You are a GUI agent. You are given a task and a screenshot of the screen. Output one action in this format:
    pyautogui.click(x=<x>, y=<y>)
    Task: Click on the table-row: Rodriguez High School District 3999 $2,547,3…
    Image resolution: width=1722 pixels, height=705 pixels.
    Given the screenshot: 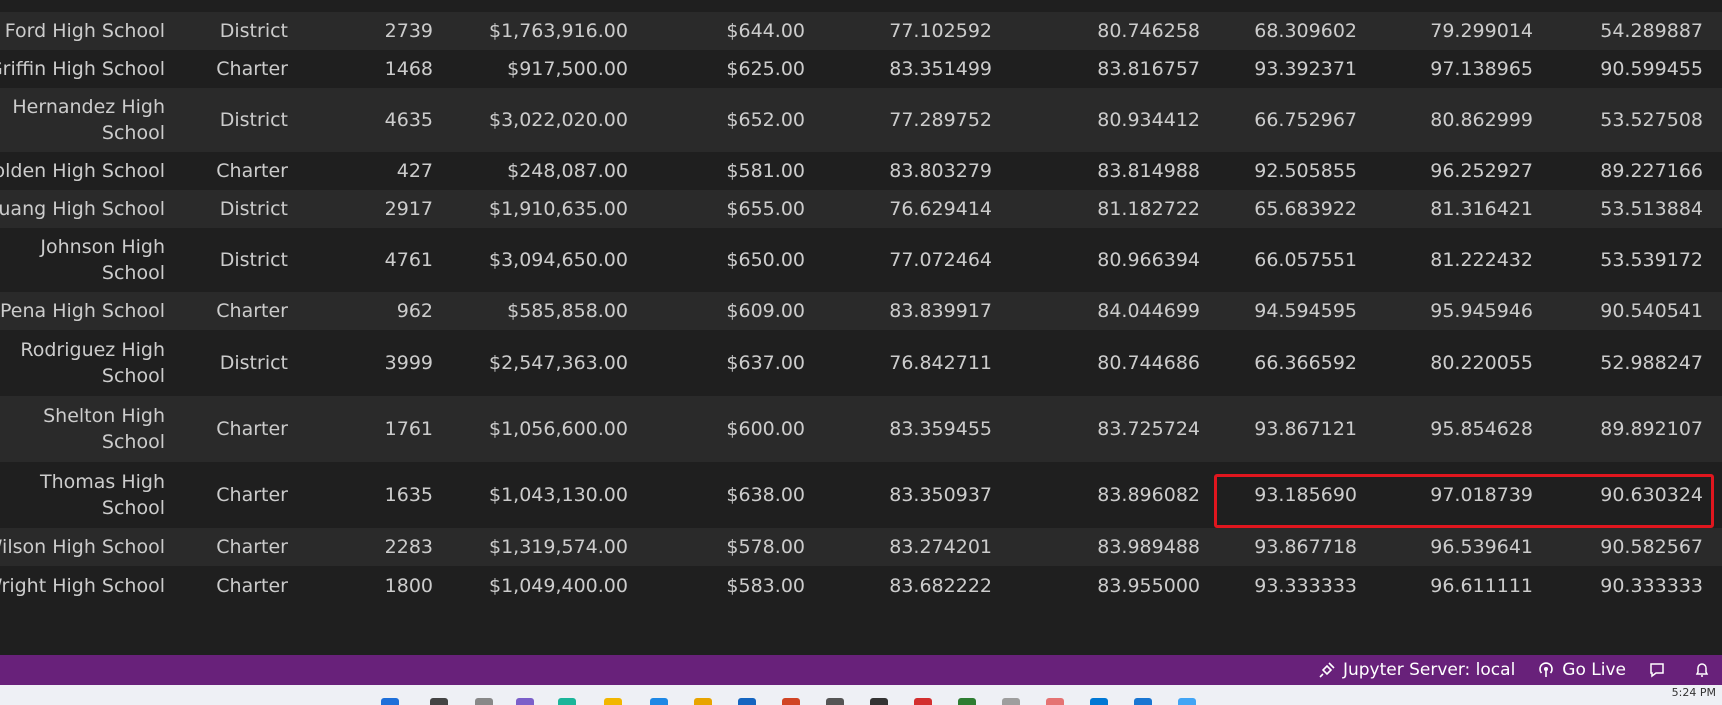 What is the action you would take?
    pyautogui.click(x=861, y=363)
    